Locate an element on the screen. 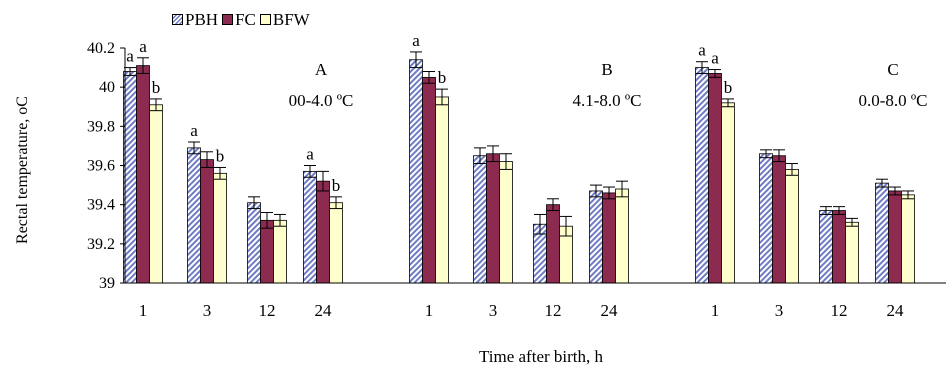 This screenshot has width=946, height=369. legend-item-bfw: BFW is located at coordinates (284, 19).